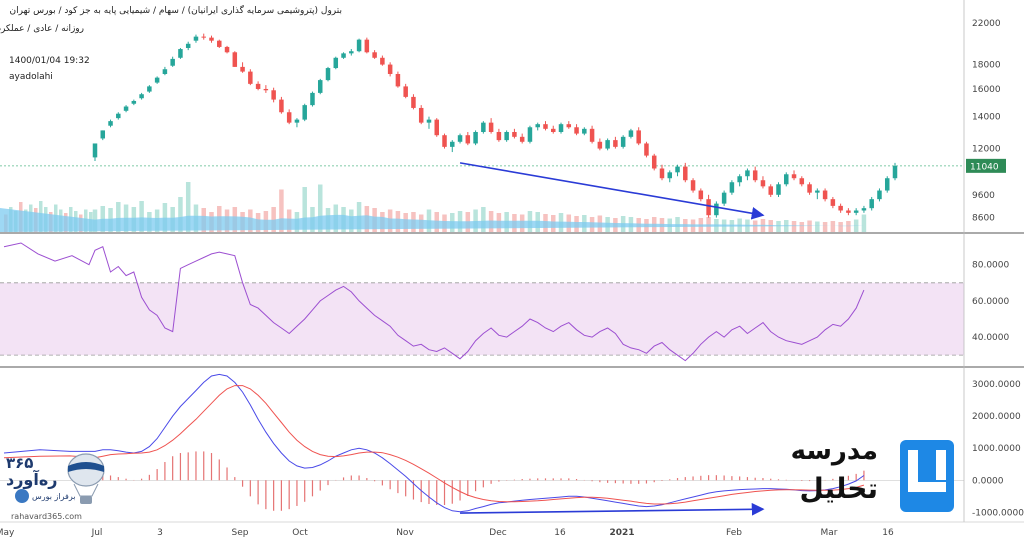 The height and width of the screenshot is (545, 1024). What do you see at coordinates (405, 533) in the screenshot?
I see `time-tick-label: Nov` at bounding box center [405, 533].